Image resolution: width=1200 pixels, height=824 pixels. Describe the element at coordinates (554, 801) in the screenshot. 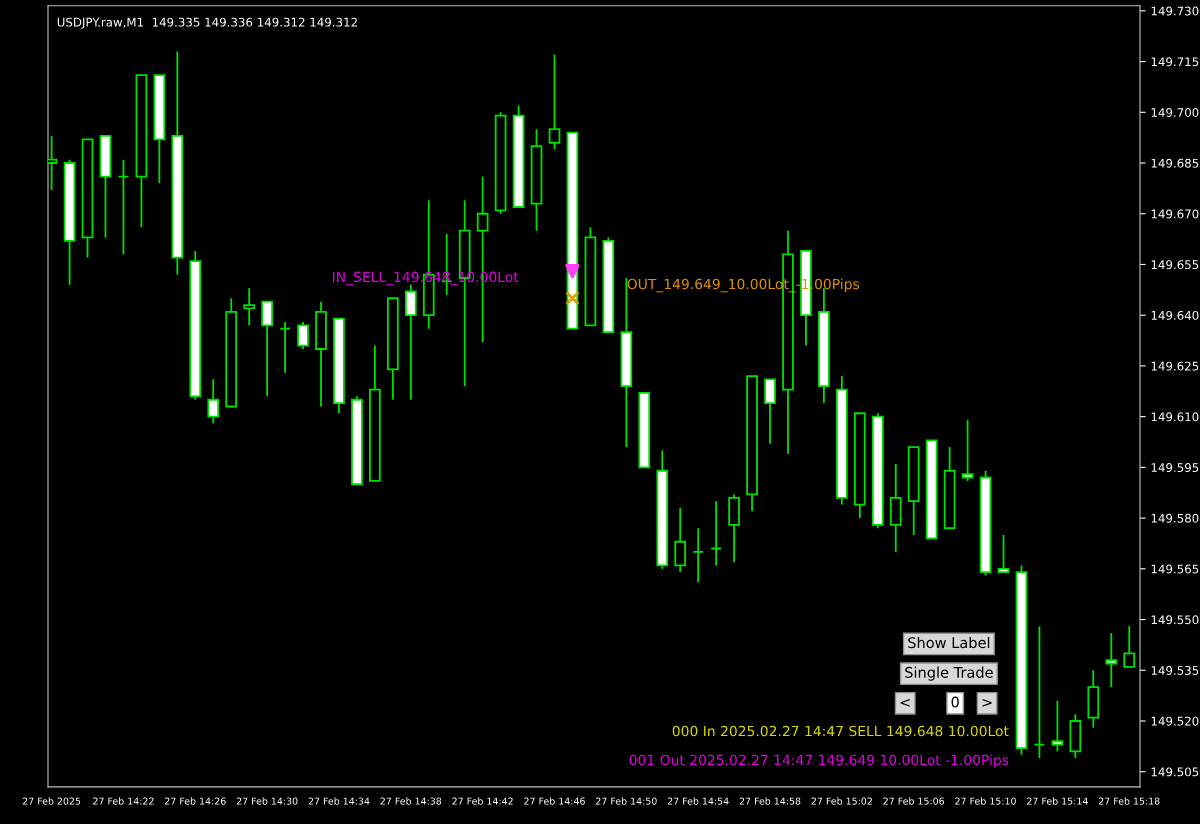

I see `x-tick-label: 27 Feb 14:46` at that location.